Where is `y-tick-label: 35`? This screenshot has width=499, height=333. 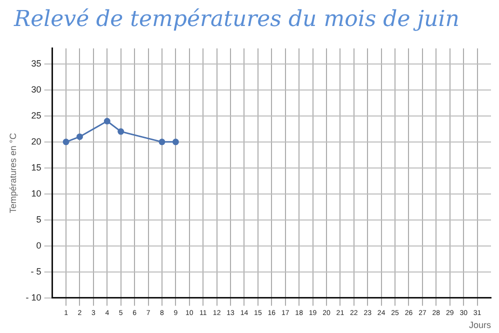
y-tick-label: 35 is located at coordinates (36, 63).